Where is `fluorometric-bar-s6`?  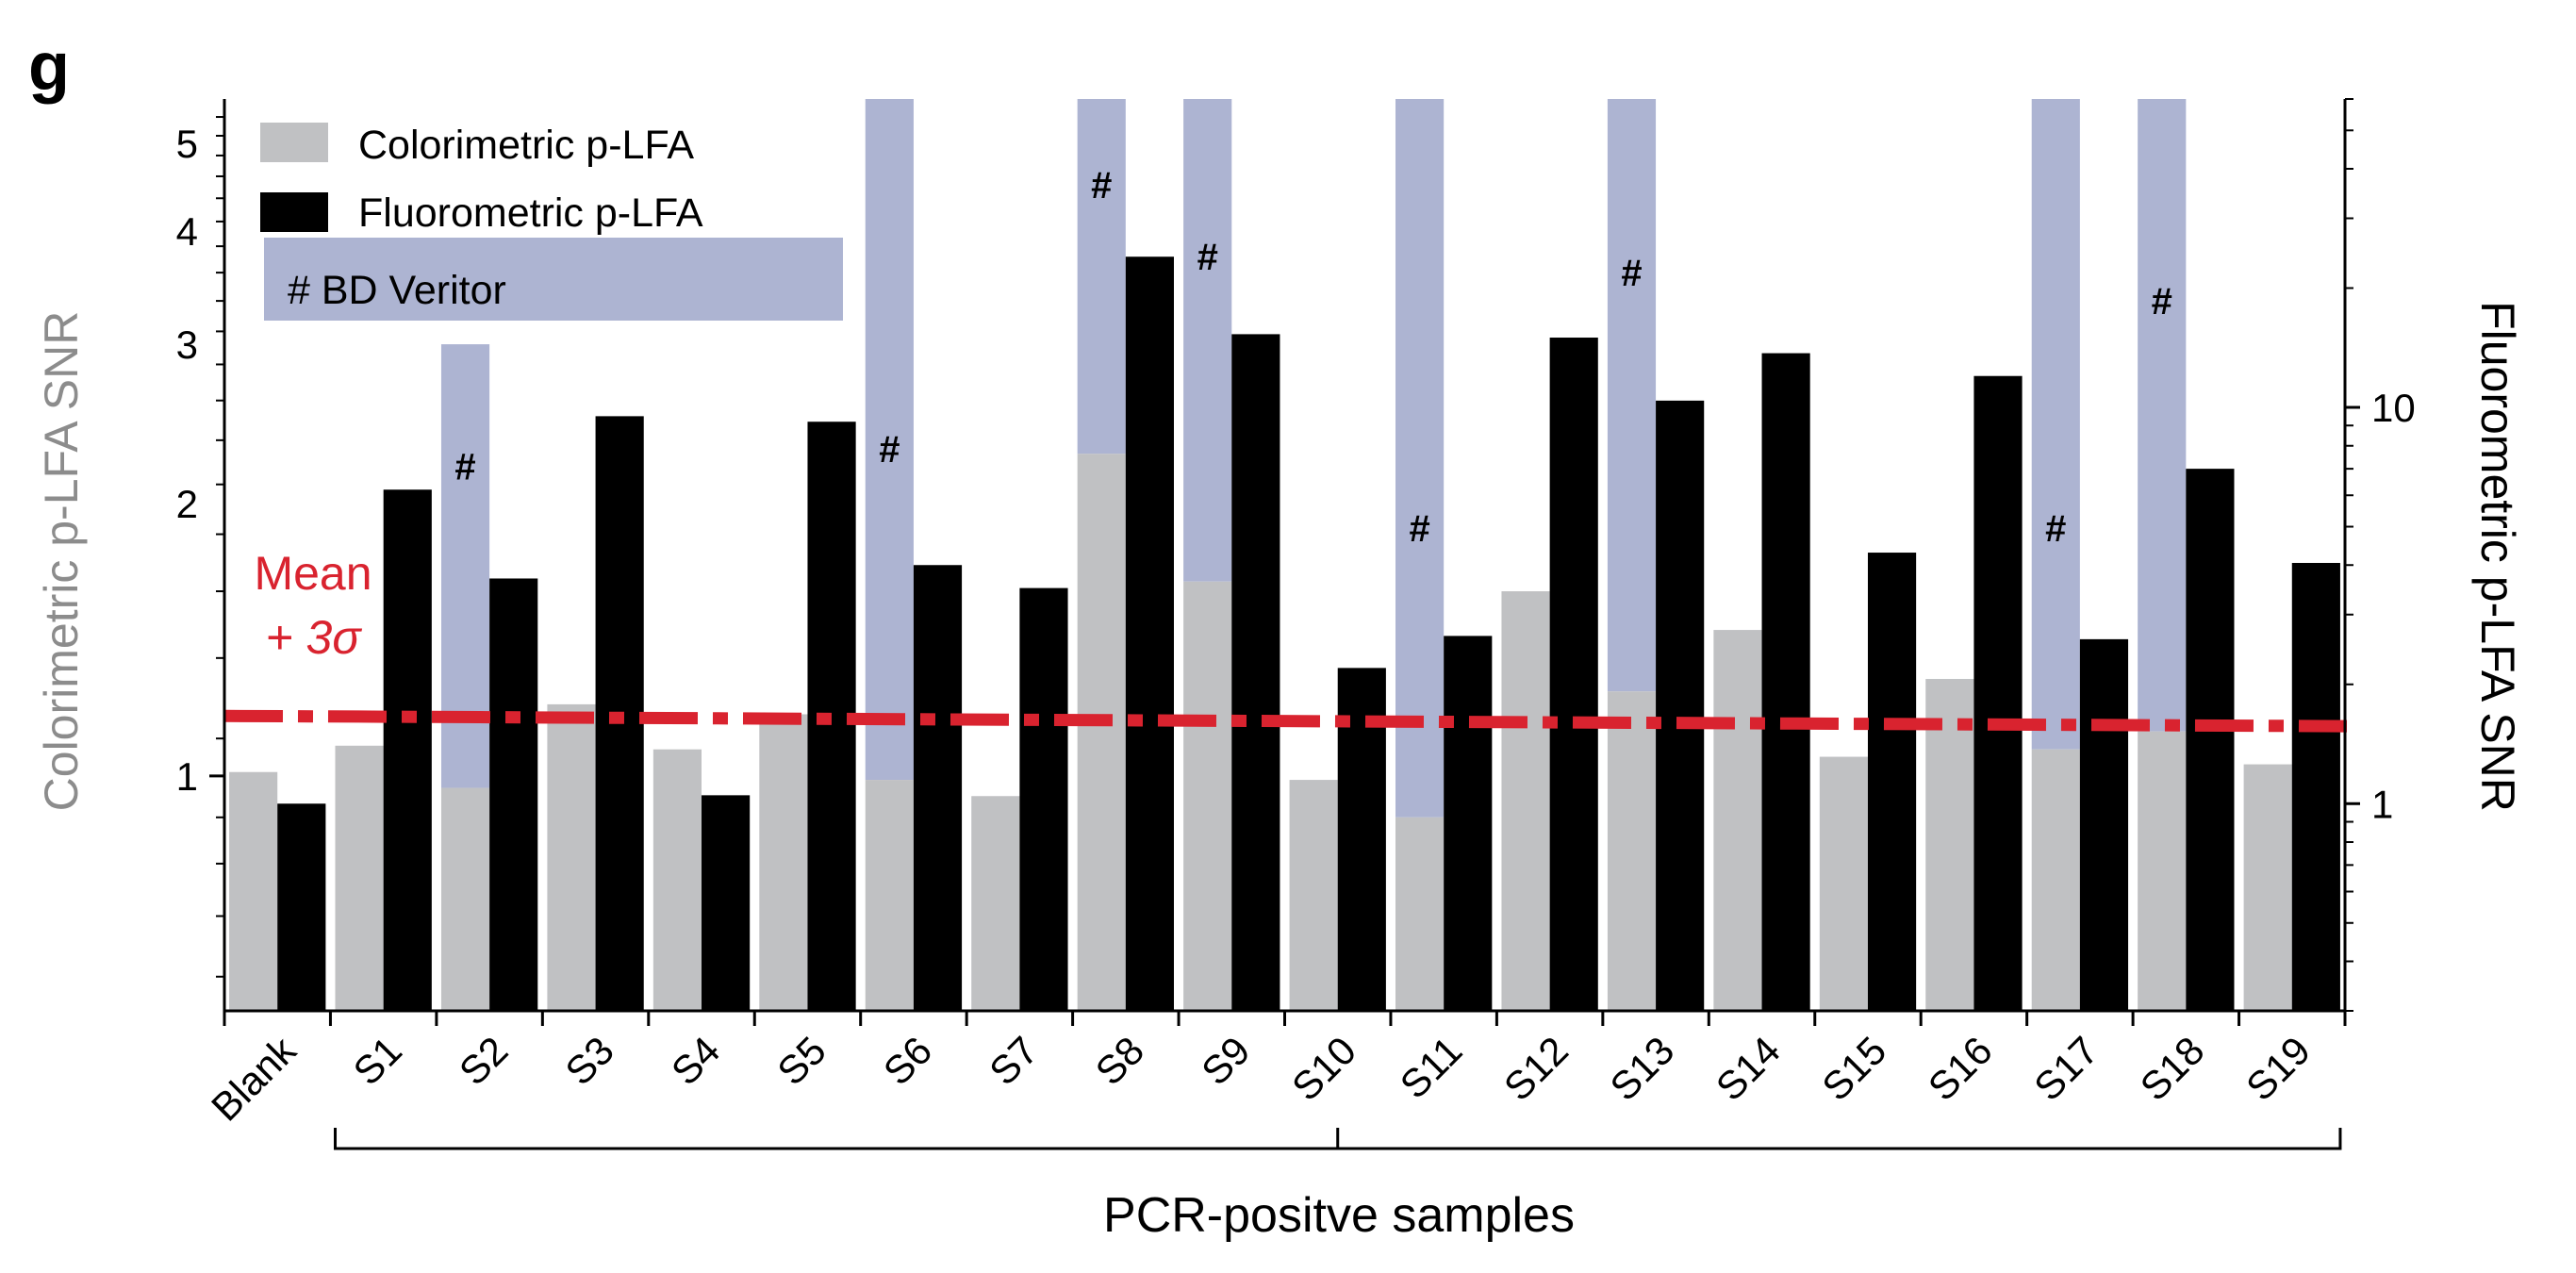
fluorometric-bar-s6 is located at coordinates (938, 788).